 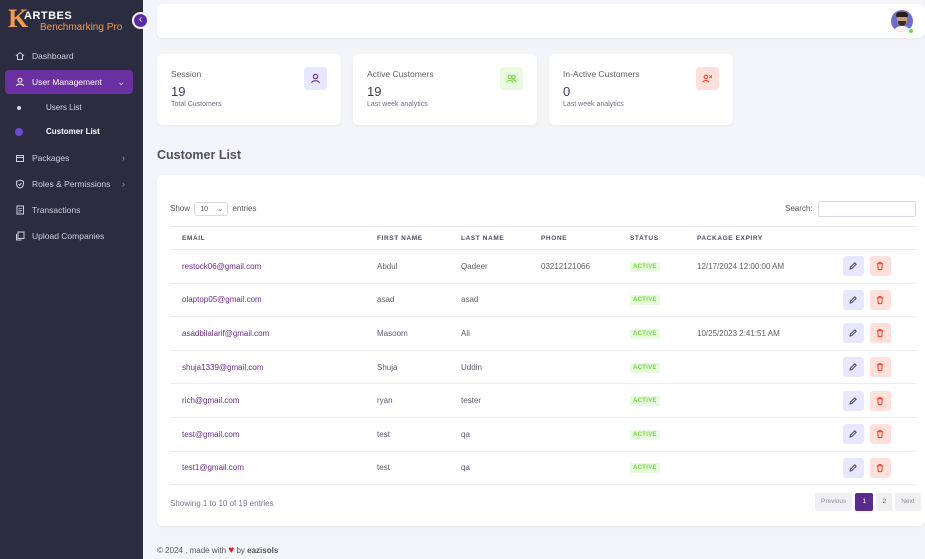 What do you see at coordinates (400, 74) in the screenshot?
I see `stat-card-title: Active Customers` at bounding box center [400, 74].